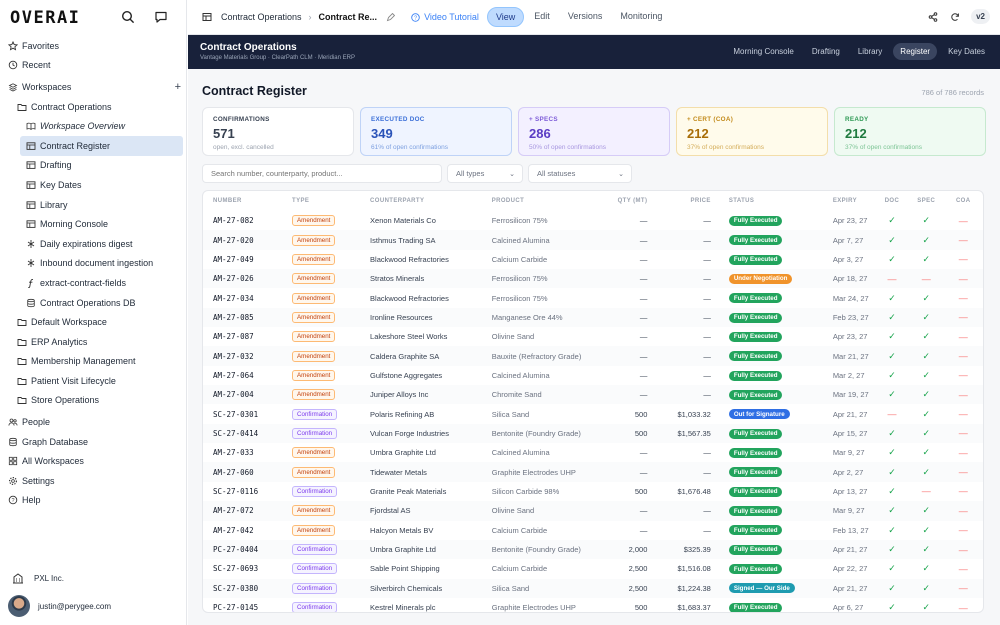 This screenshot has width=1000, height=625. What do you see at coordinates (322, 173) in the screenshot?
I see `search-input` at bounding box center [322, 173].